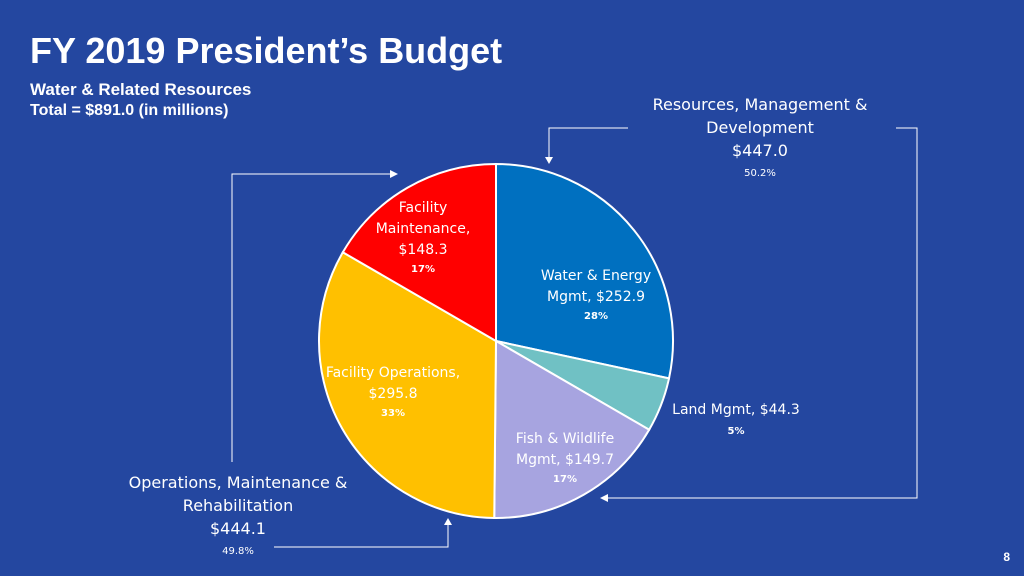  Describe the element at coordinates (760, 127) in the screenshot. I see `group-label-line: Development` at that location.